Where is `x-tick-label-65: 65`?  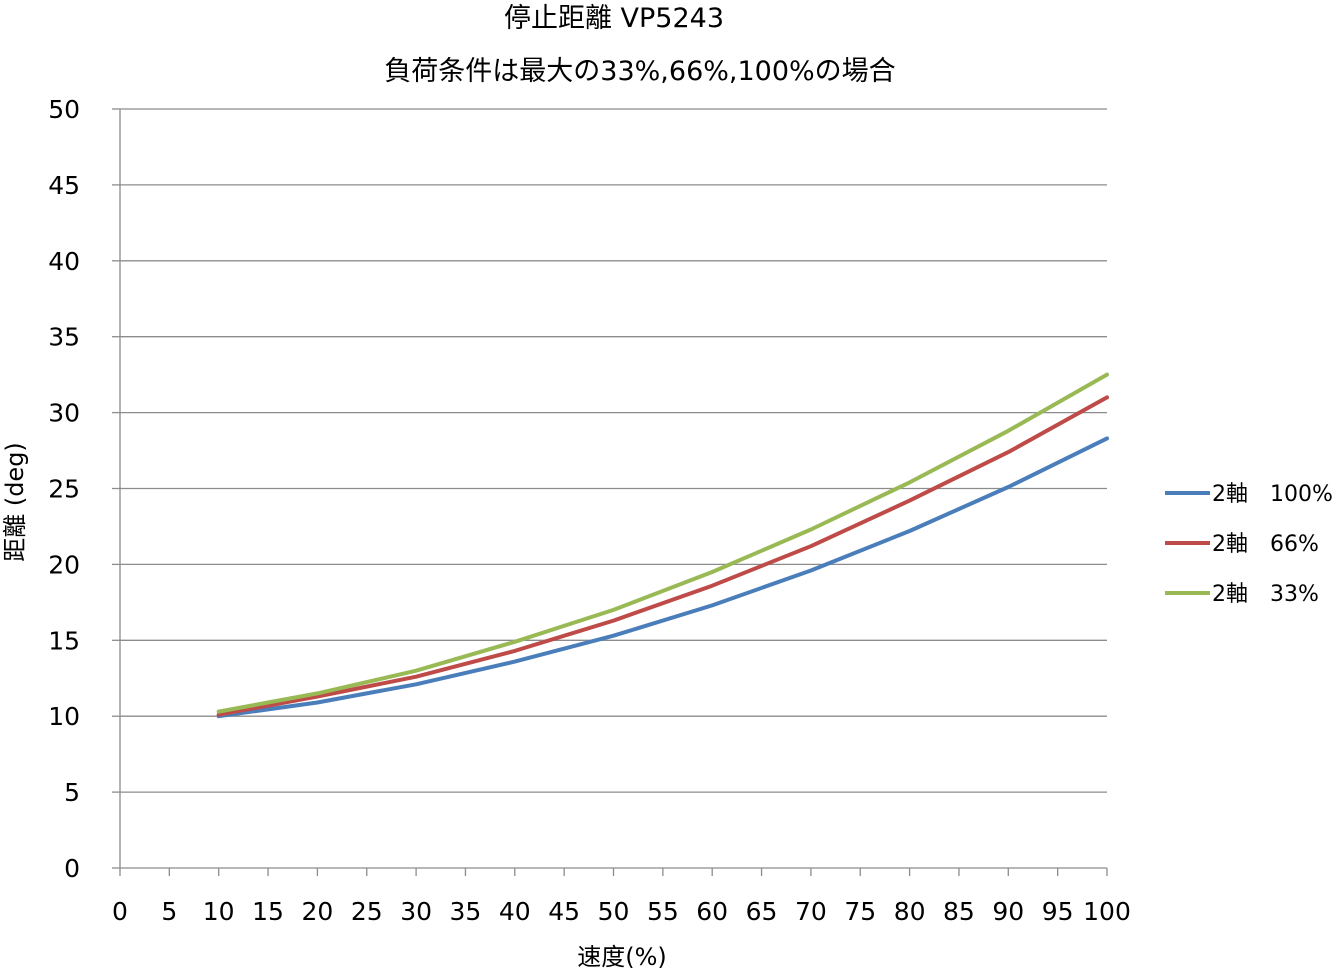 x-tick-label-65: 65 is located at coordinates (762, 911).